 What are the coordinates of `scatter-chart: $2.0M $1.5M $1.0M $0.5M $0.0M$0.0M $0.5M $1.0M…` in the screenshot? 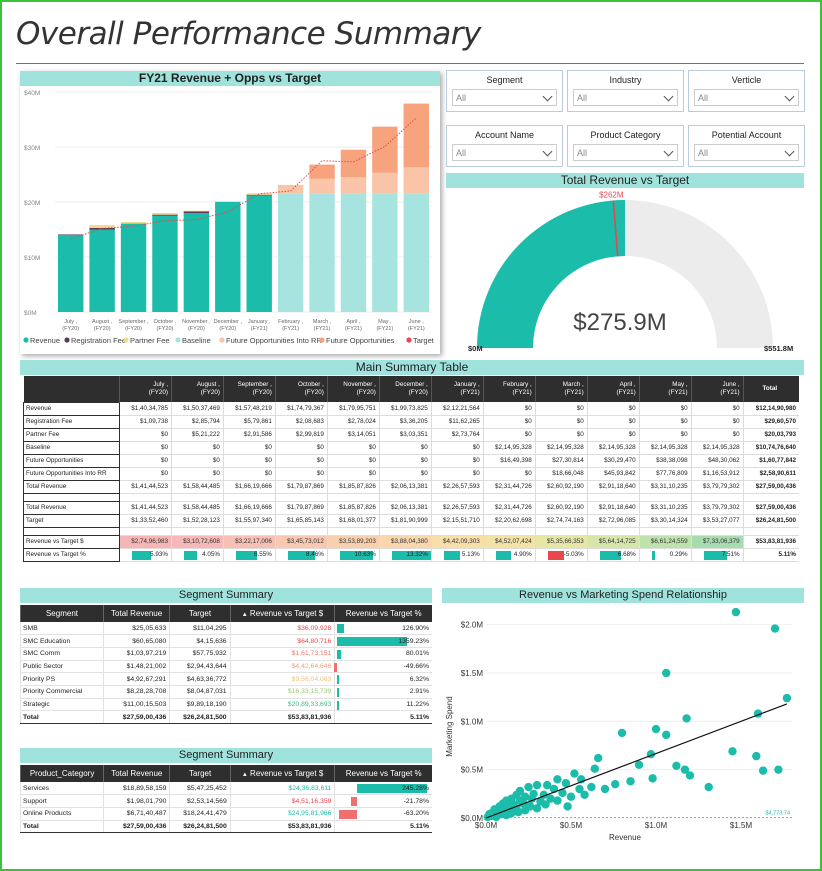 It's located at (623, 726).